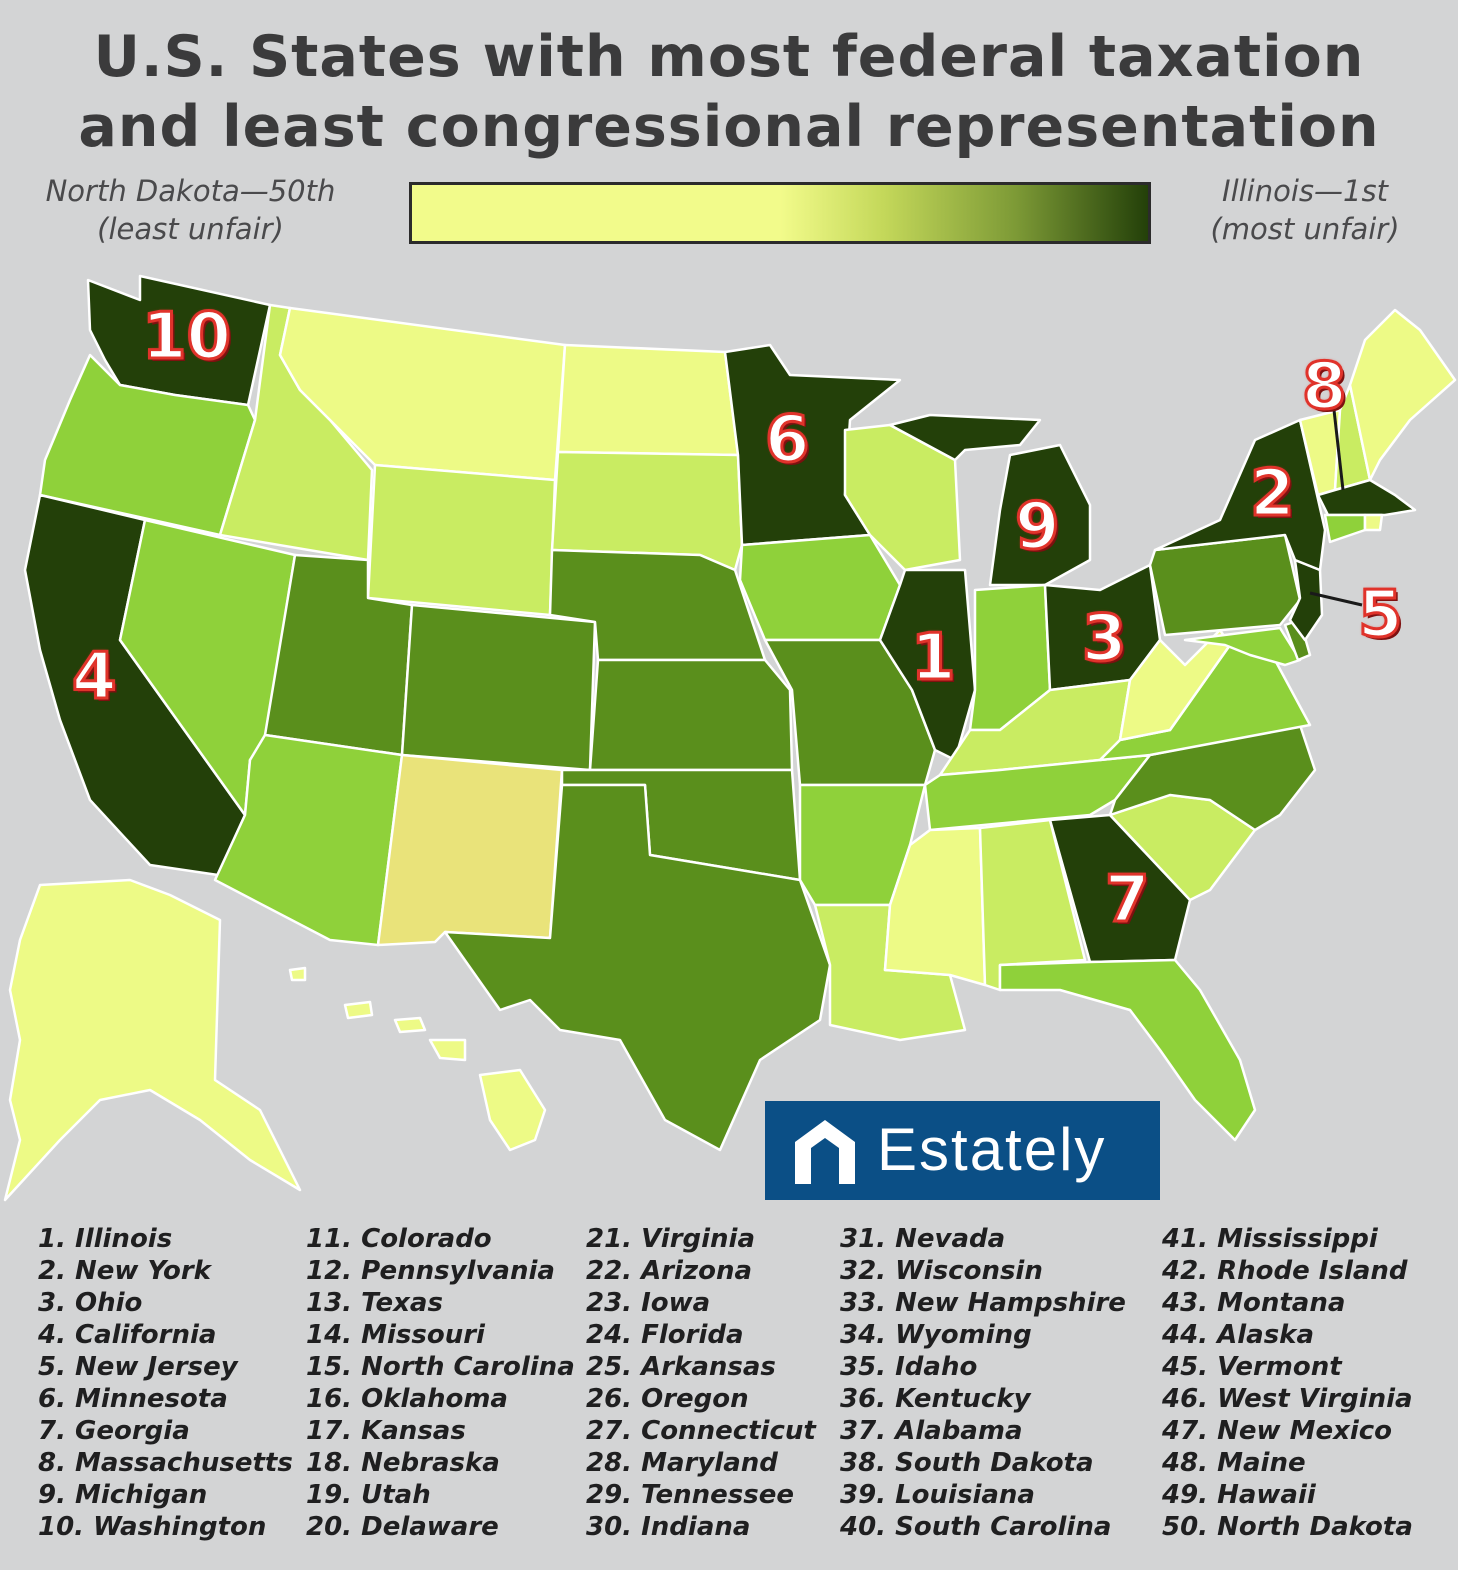  I want to click on ranking-item: 6. Minnesota, so click(133, 1399).